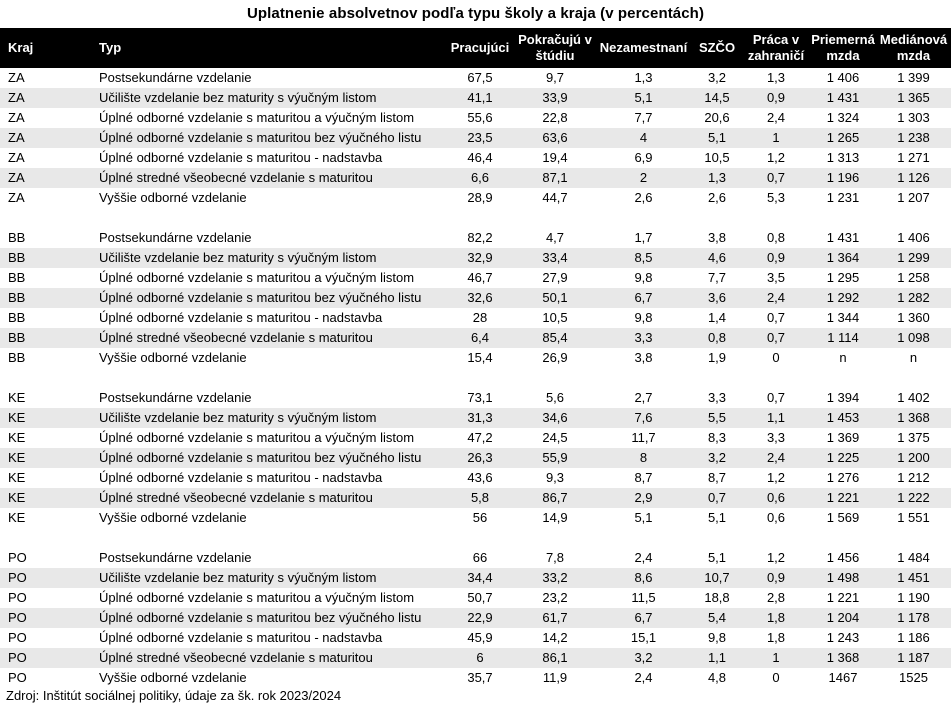  I want to click on value-cell: 0,6, so click(776, 517).